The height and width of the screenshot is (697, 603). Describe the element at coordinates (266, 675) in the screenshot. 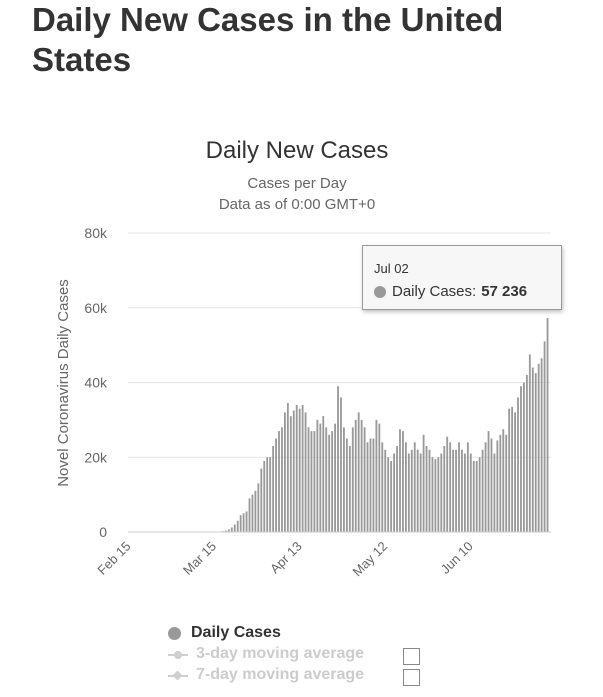

I see `legend-item-7-day-average: 7-day moving average` at that location.